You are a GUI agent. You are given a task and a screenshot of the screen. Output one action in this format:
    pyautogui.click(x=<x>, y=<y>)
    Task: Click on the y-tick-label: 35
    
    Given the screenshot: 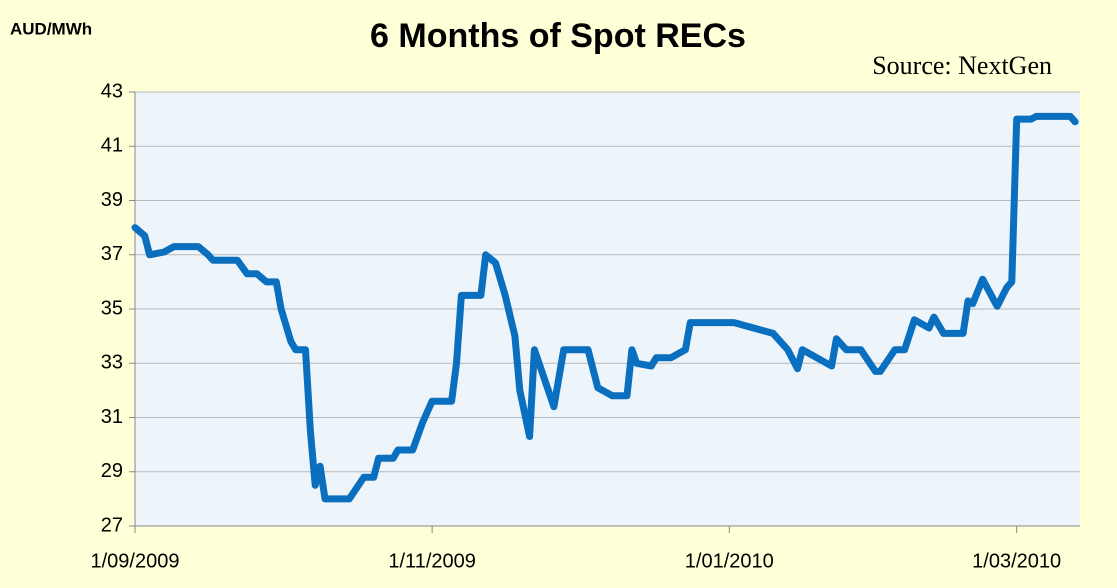 What is the action you would take?
    pyautogui.click(x=112, y=308)
    